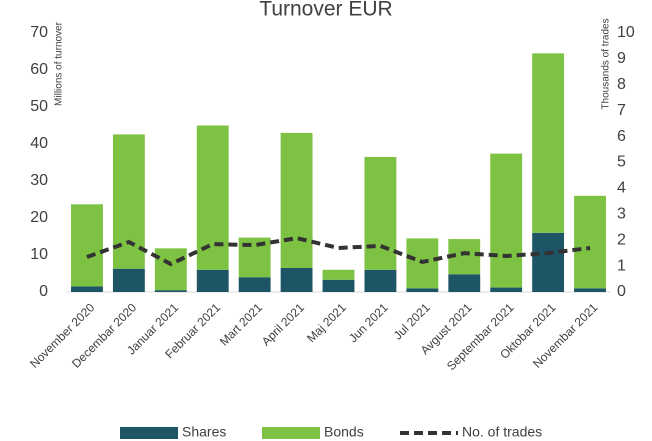 This screenshot has width=652, height=441. I want to click on y2-tick-label: 10, so click(626, 32).